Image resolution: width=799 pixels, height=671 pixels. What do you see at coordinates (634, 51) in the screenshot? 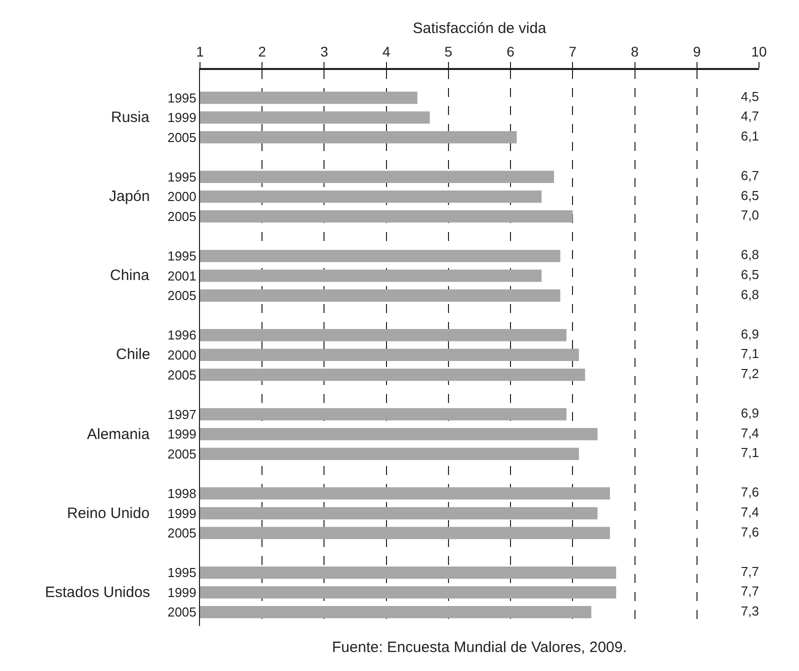
I see `x-tick-label: 8` at bounding box center [634, 51].